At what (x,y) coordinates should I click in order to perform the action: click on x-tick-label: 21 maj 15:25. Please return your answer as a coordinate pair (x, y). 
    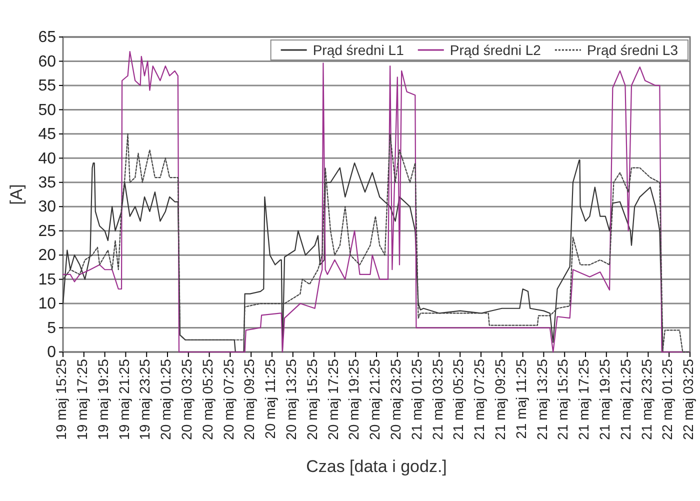
    Looking at the image, I should click on (562, 399).